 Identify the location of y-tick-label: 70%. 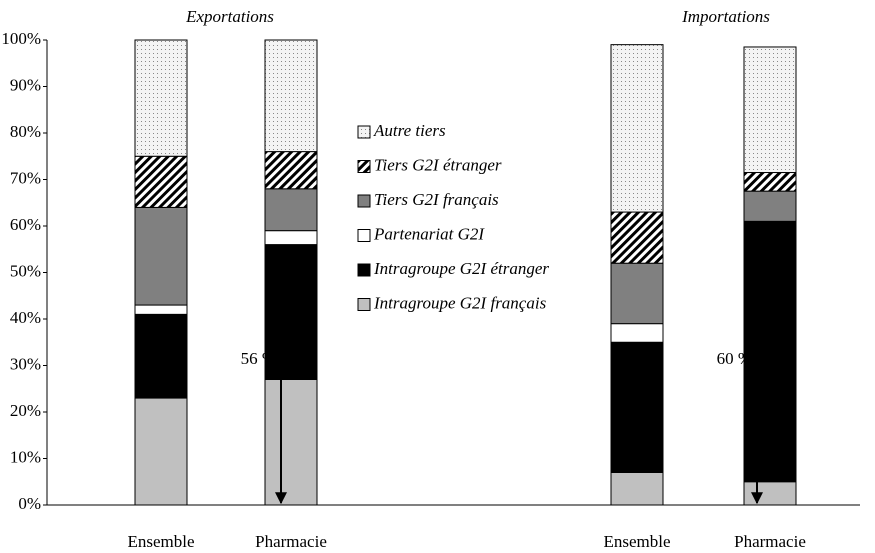
(25, 177).